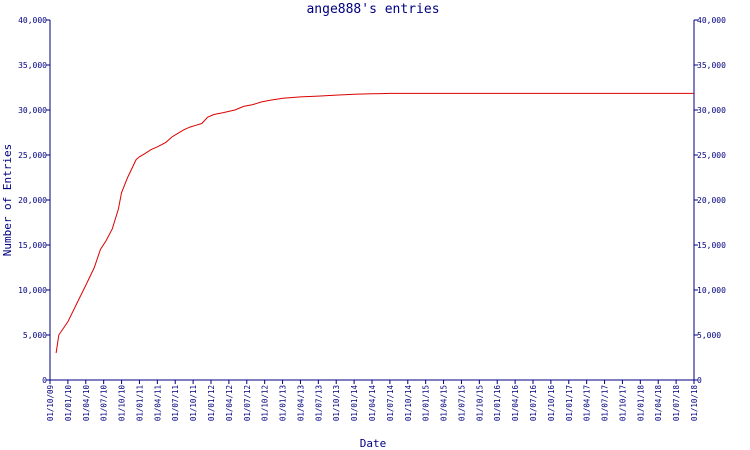 The height and width of the screenshot is (450, 750). Describe the element at coordinates (32, 155) in the screenshot. I see `y-tick-label-left: 25,000` at that location.